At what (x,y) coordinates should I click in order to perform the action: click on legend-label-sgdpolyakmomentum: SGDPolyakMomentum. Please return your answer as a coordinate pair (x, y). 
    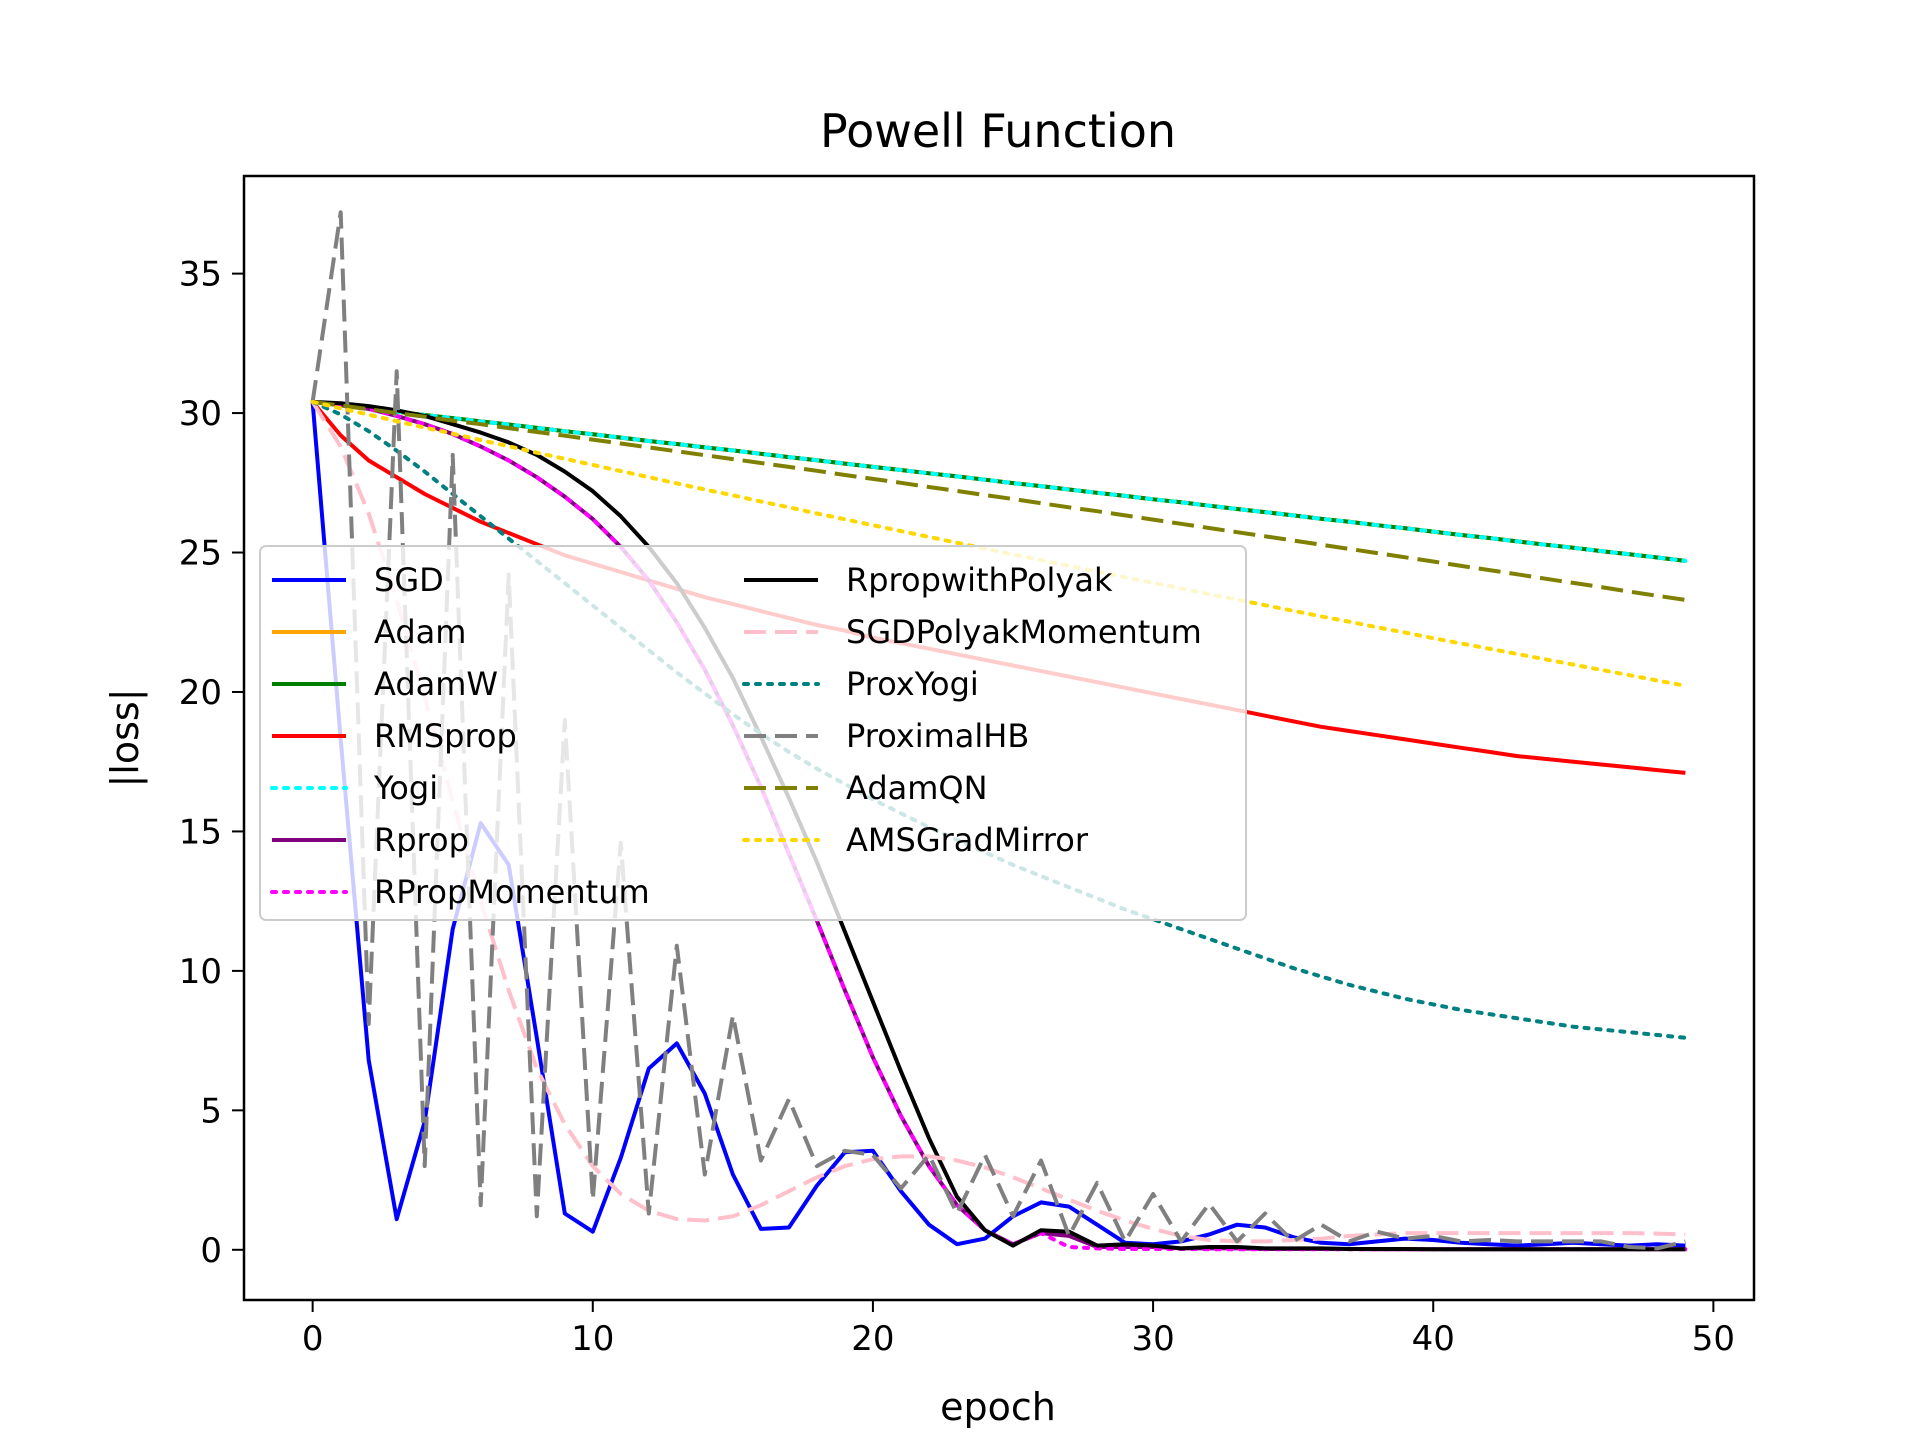
    Looking at the image, I should click on (1024, 632).